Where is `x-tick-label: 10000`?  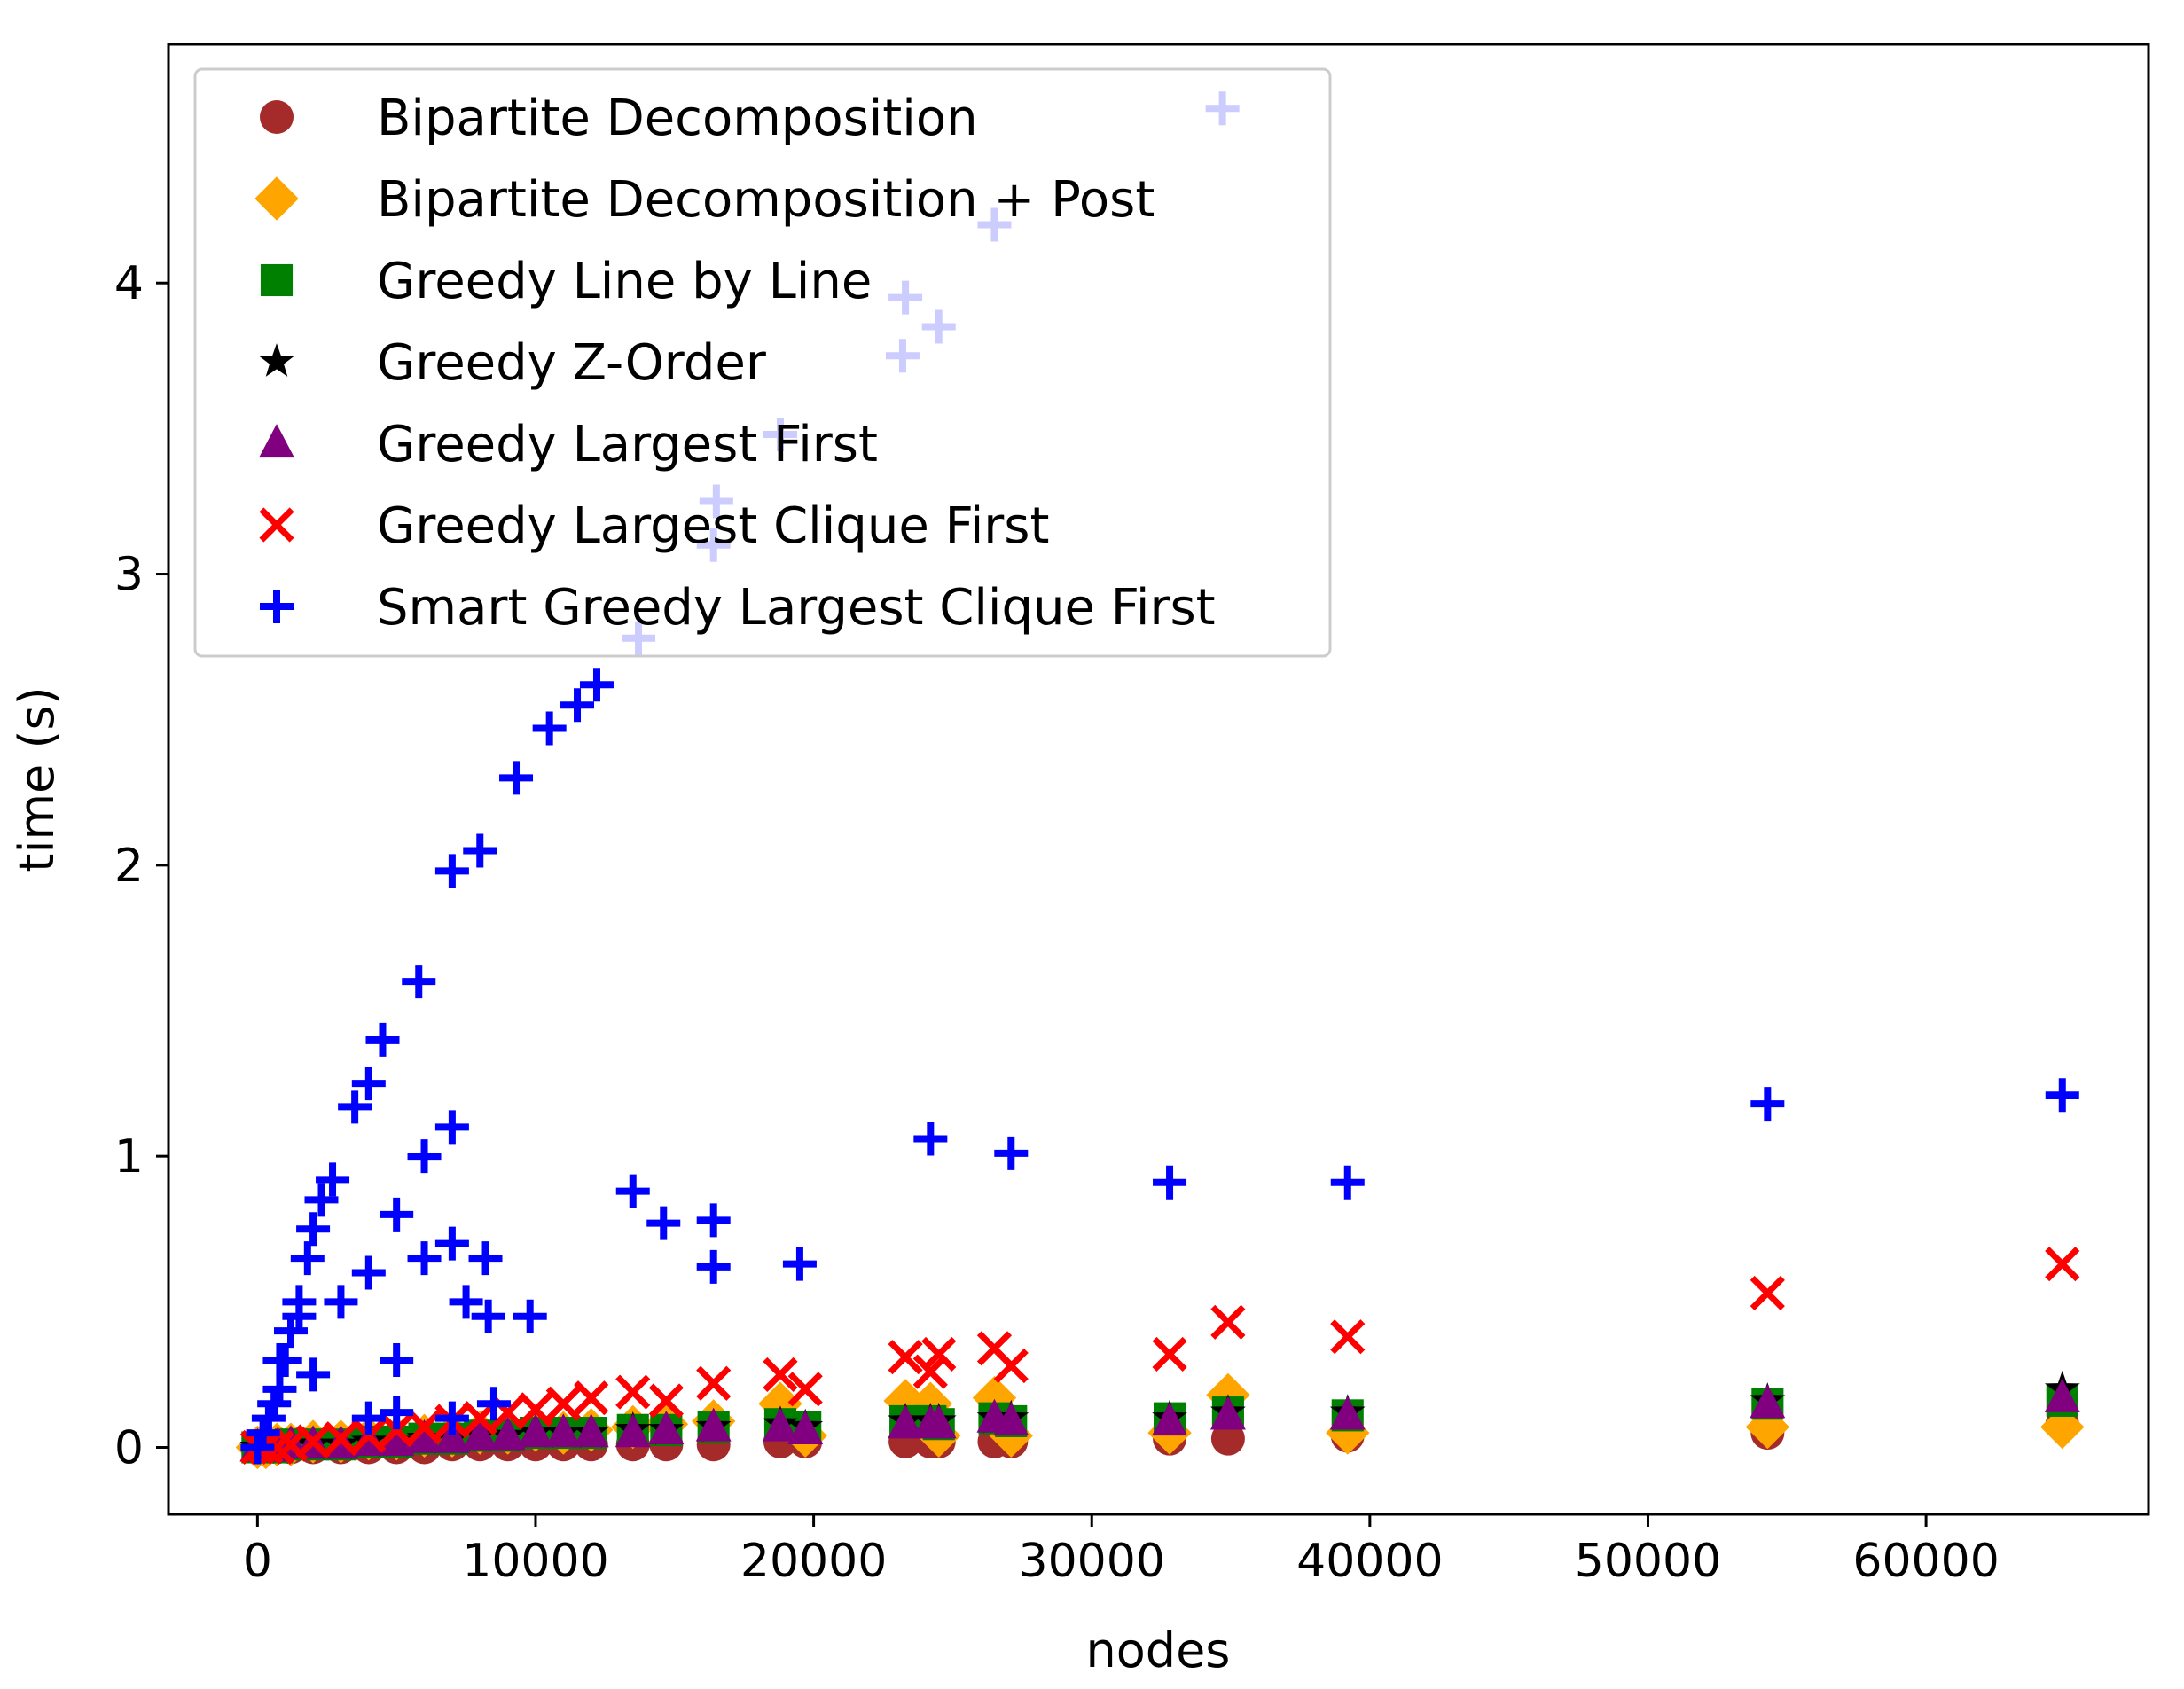 x-tick-label: 10000 is located at coordinates (535, 1562).